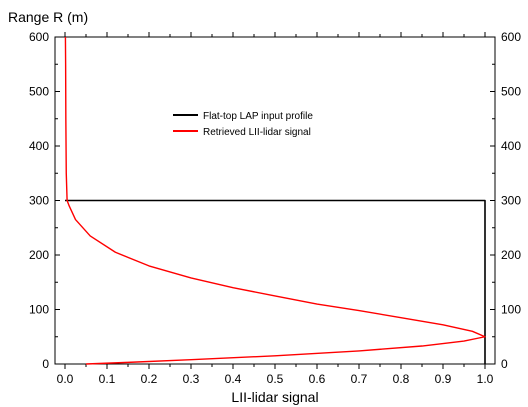  What do you see at coordinates (485, 379) in the screenshot?
I see `x-tick-label: 1.0` at bounding box center [485, 379].